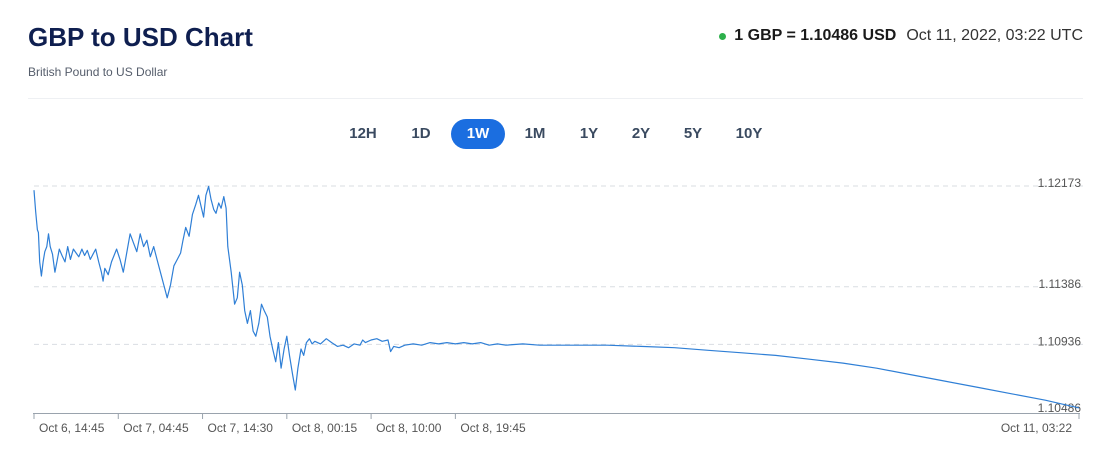 The width and height of the screenshot is (1117, 457). Describe the element at coordinates (1060, 284) in the screenshot. I see `y-tick-label: 1.11386` at that location.